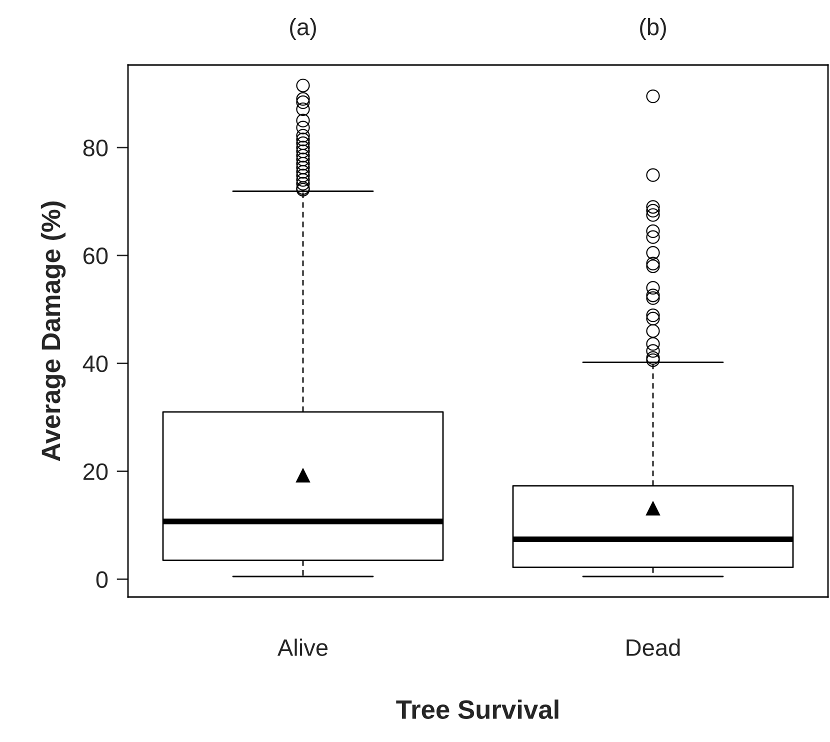 The image size is (830, 742). Describe the element at coordinates (302, 647) in the screenshot. I see `x-tick-label: Alive` at that location.